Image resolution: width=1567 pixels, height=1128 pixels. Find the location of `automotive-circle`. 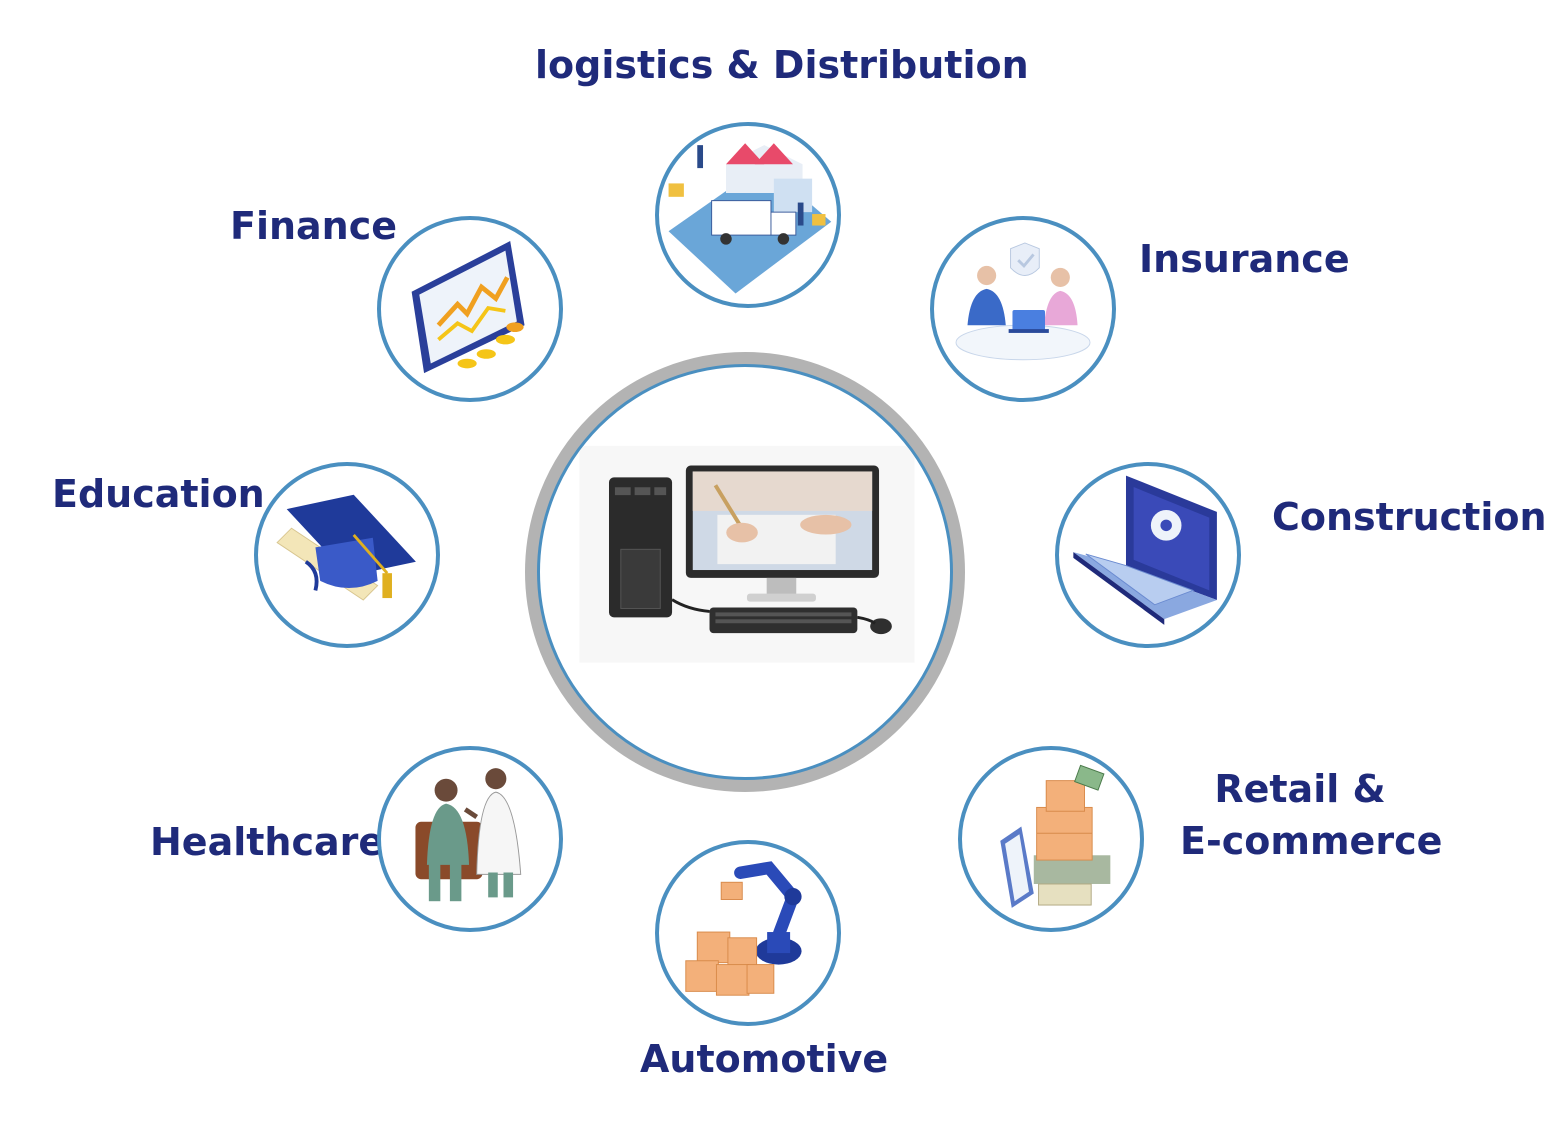

automotive-circle is located at coordinates (748, 933).